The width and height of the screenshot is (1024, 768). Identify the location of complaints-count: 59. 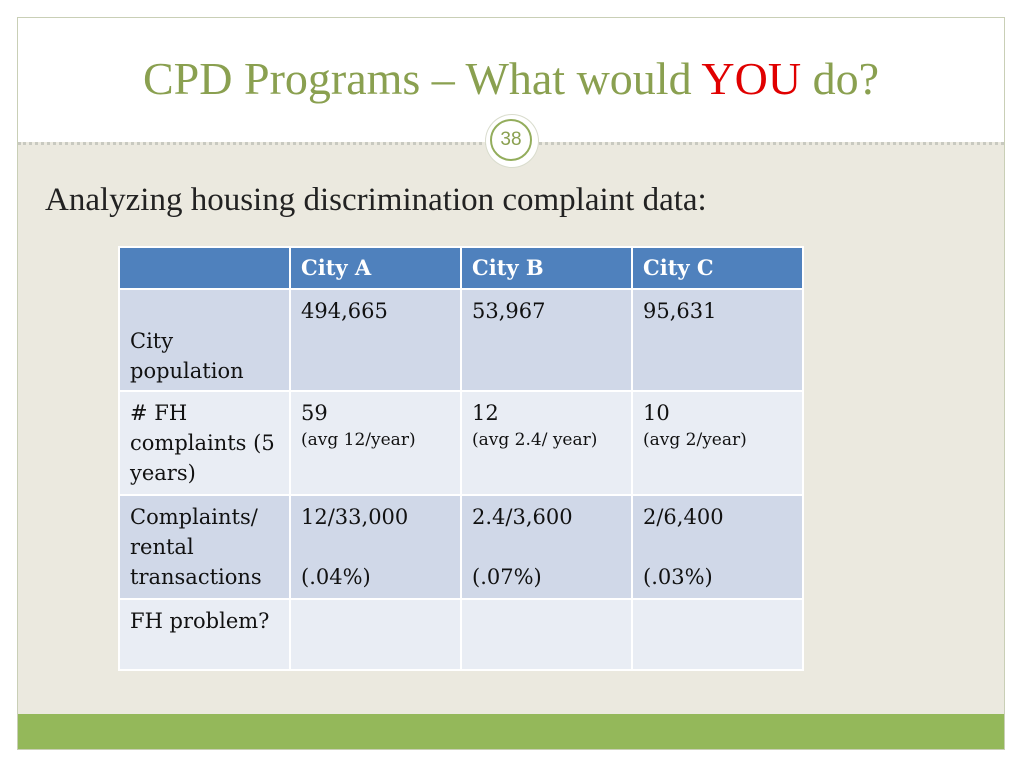
(314, 413).